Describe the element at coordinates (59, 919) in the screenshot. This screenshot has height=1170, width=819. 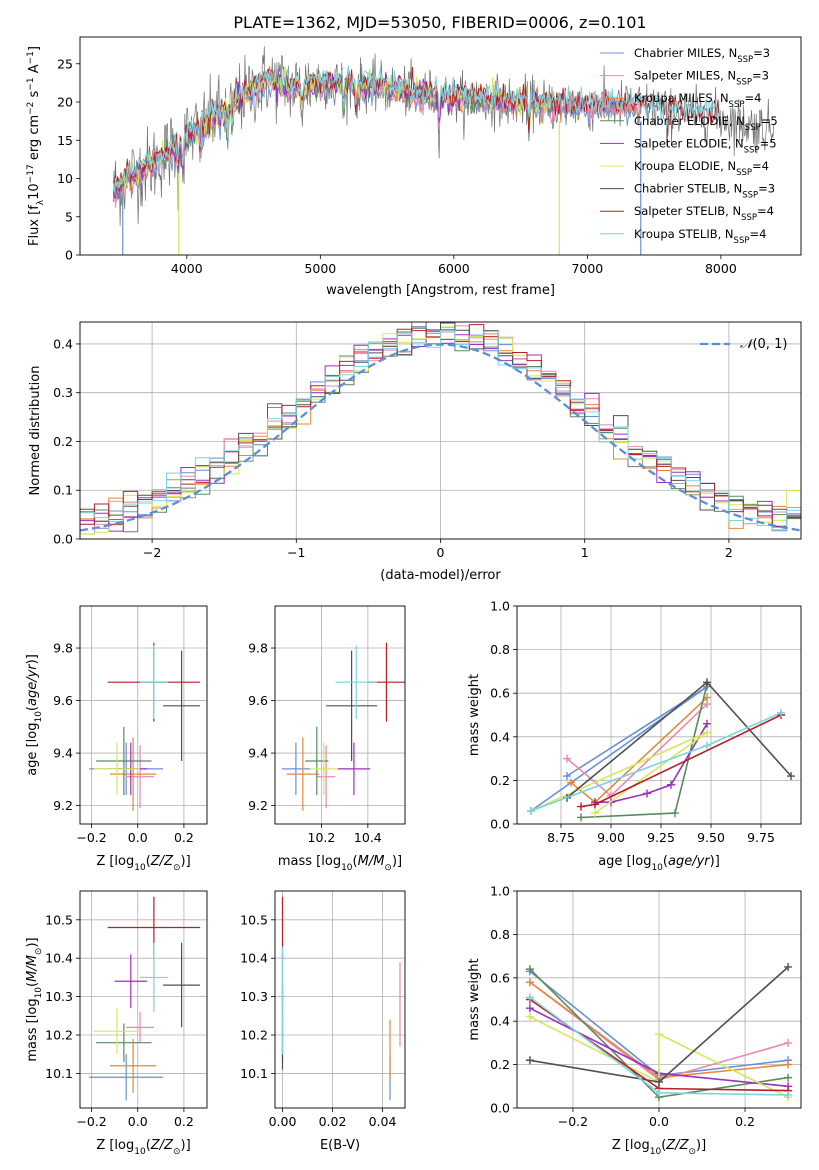
I see `y-tick-label: 10.5` at that location.